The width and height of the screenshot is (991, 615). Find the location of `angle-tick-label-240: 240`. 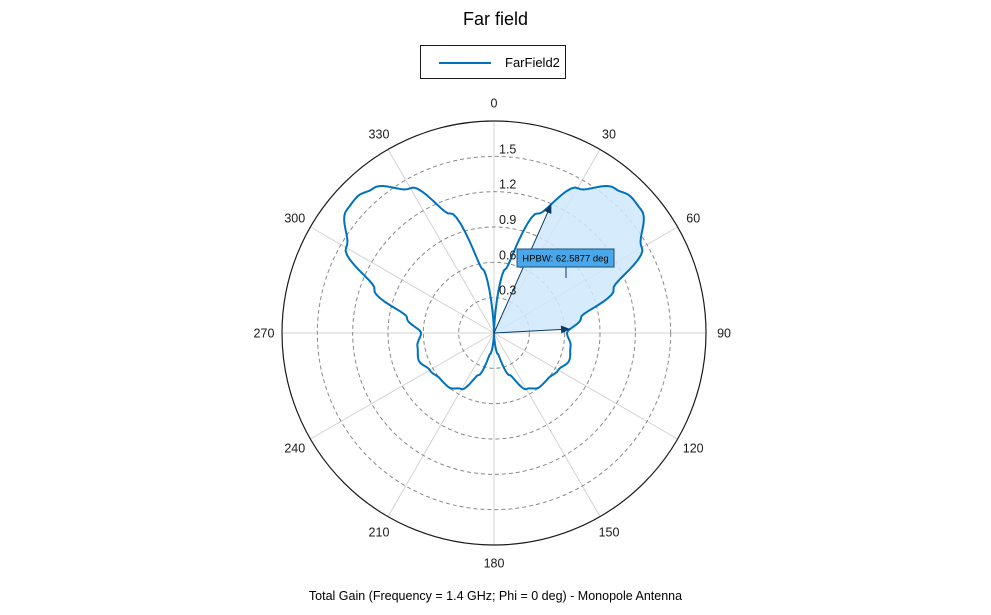

angle-tick-label-240: 240 is located at coordinates (294, 449).